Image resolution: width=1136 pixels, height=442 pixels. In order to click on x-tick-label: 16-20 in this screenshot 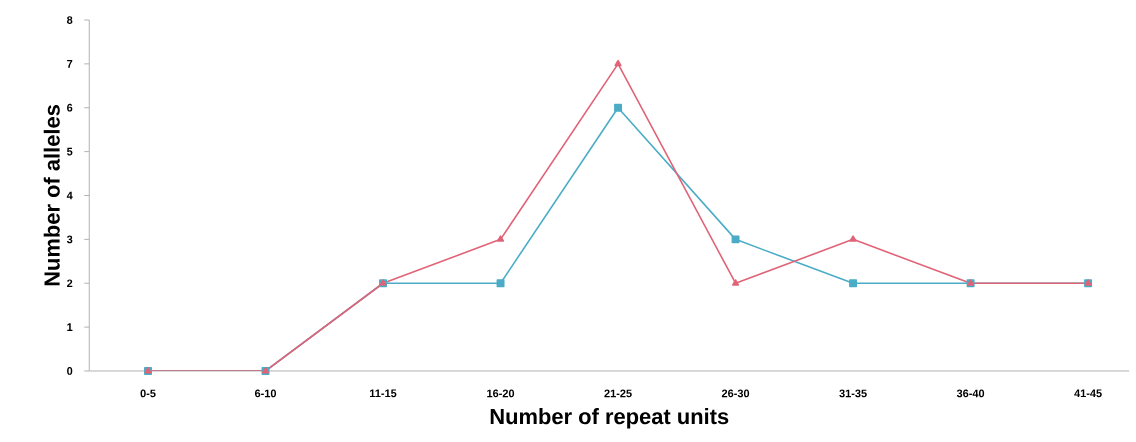, I will do `click(501, 393)`.